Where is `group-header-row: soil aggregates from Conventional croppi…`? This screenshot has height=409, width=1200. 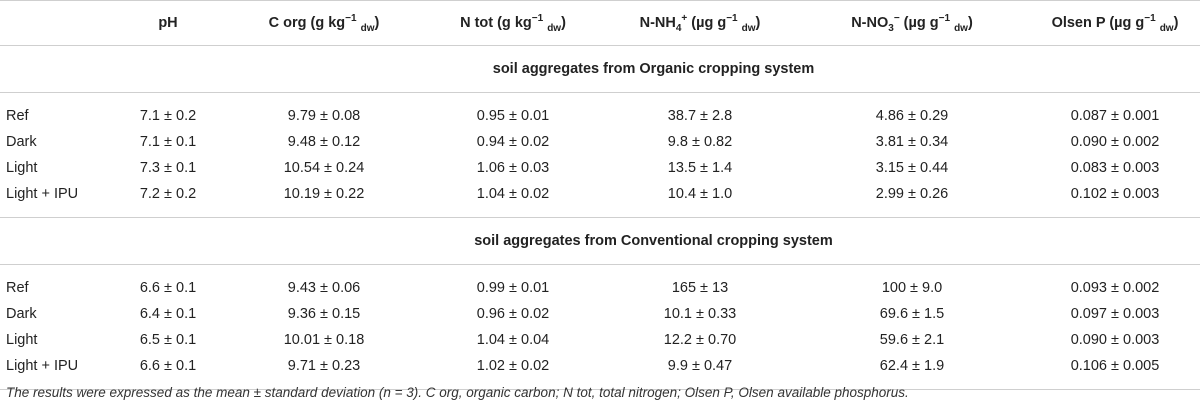
group-header-row: soil aggregates from Conventional croppi… is located at coordinates (600, 241).